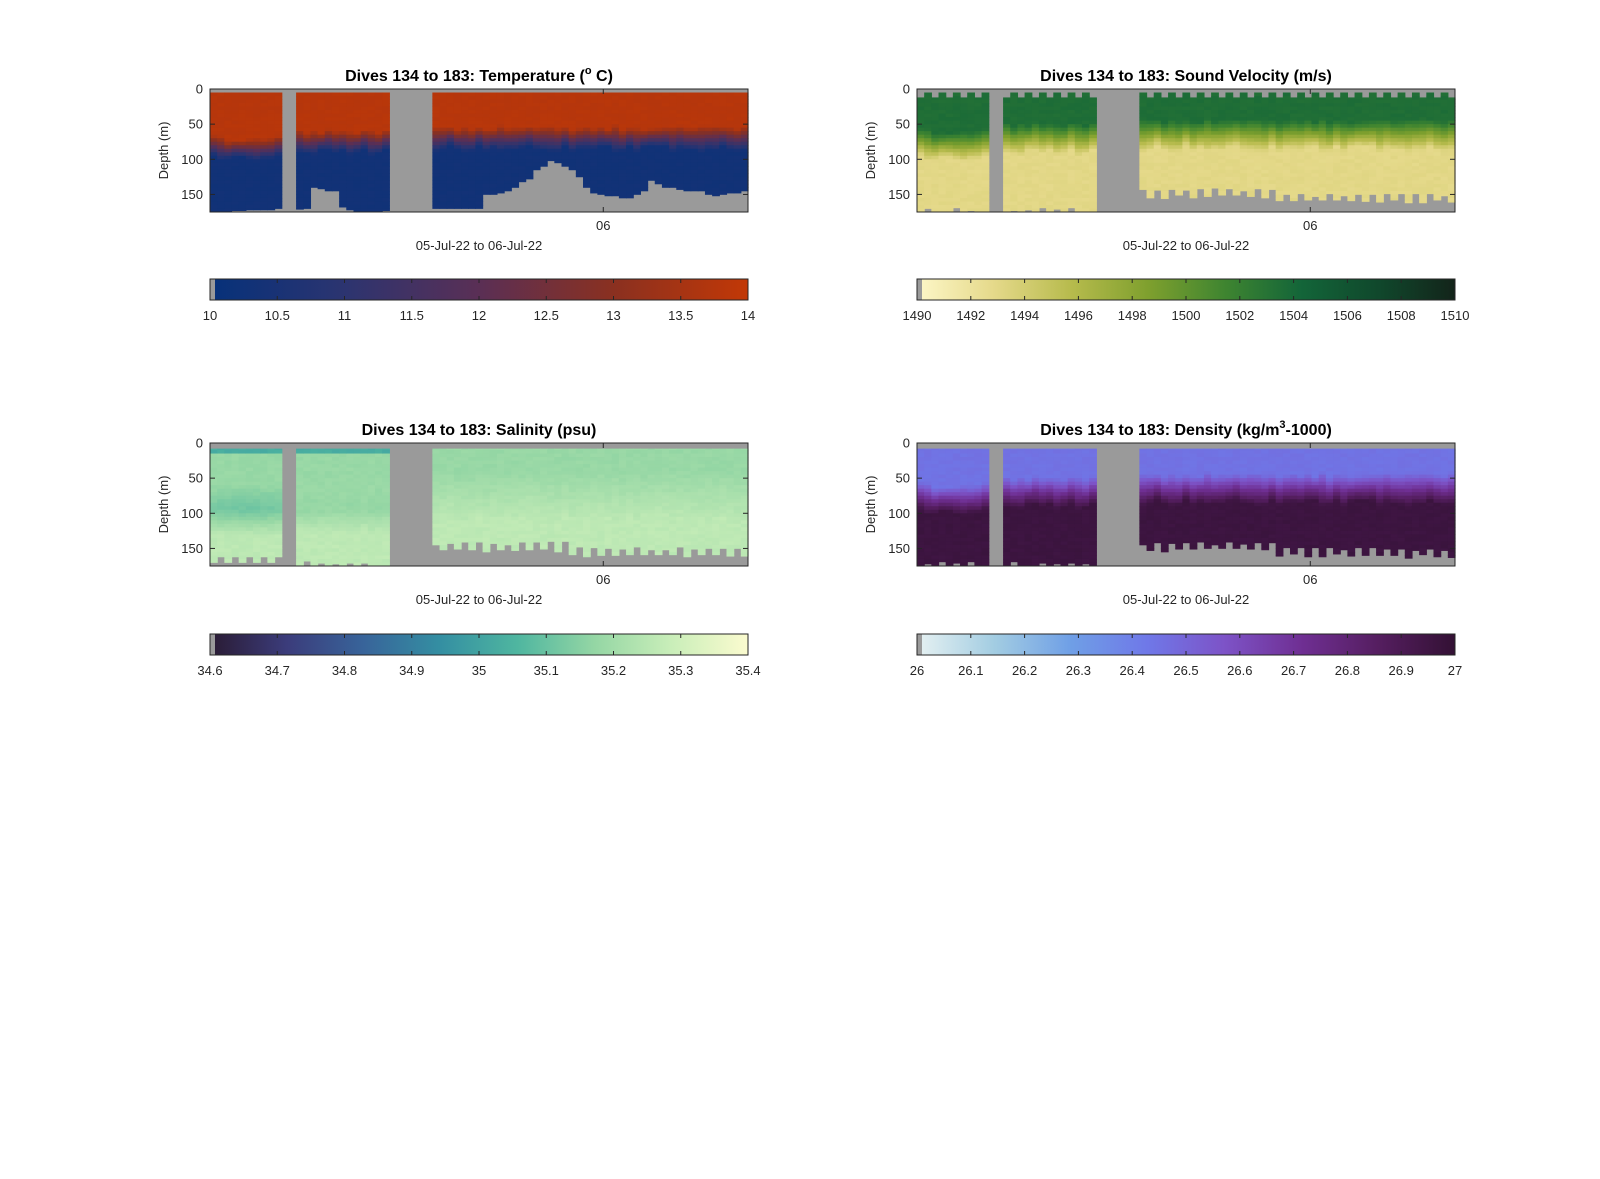 The width and height of the screenshot is (1600, 1179). What do you see at coordinates (917, 315) in the screenshot?
I see `colorbar-tick-label: 1490` at bounding box center [917, 315].